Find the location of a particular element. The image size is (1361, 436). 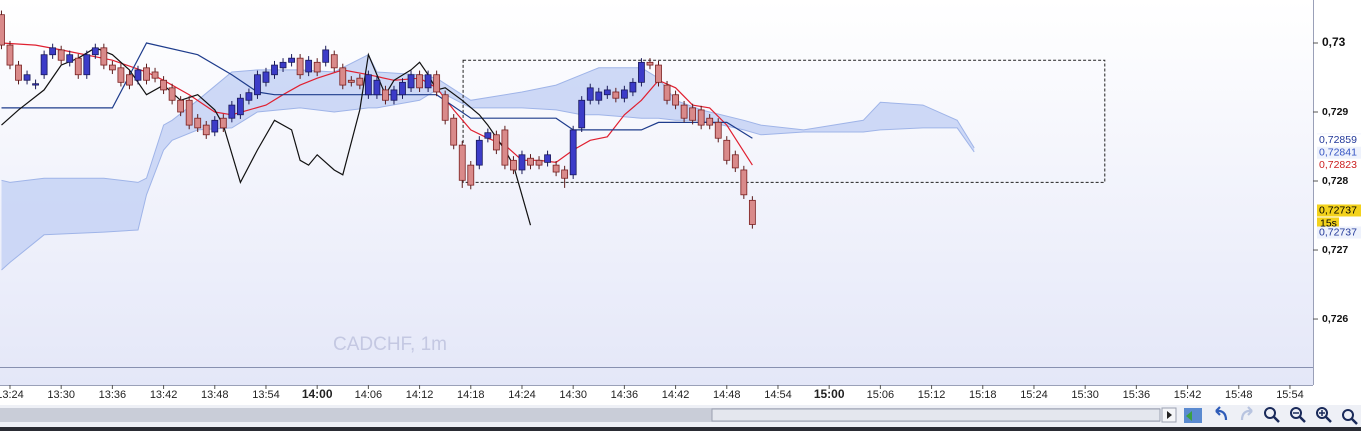

x-tick-label: 15:06 is located at coordinates (881, 395).